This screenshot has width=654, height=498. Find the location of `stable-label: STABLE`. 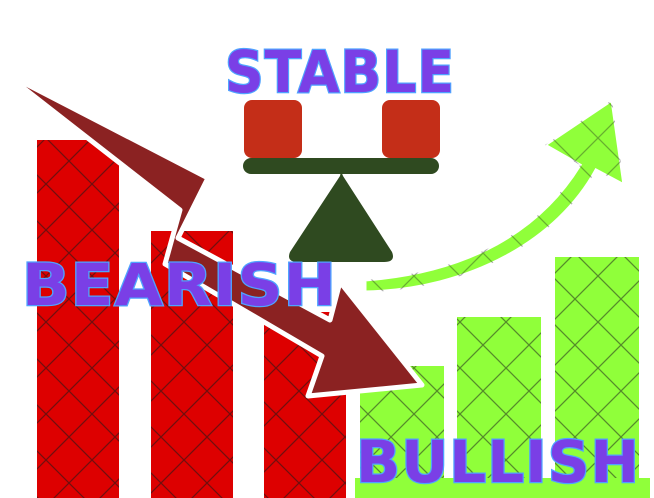

stable-label: STABLE is located at coordinates (340, 72).